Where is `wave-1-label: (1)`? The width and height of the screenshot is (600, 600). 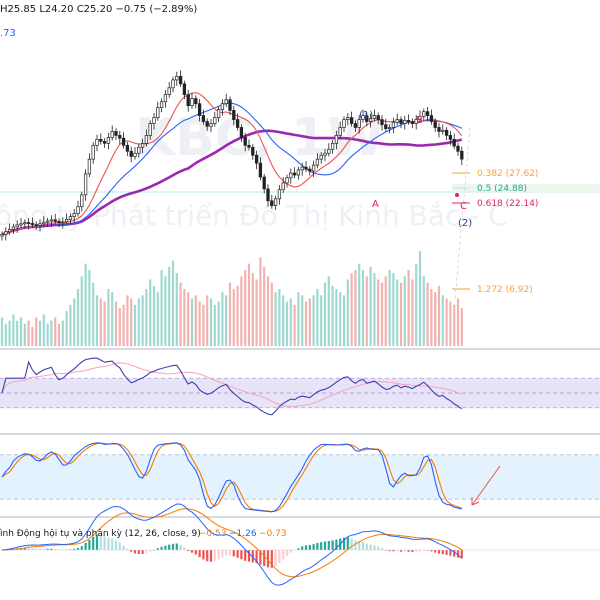
wave-1-label: (1) is located at coordinates (366, 115).